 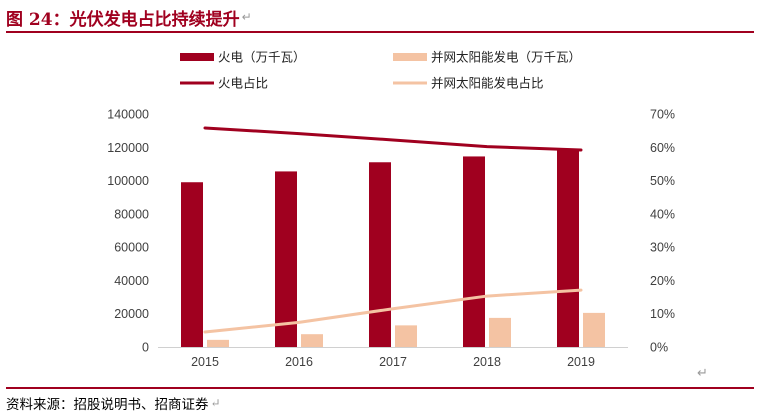 What do you see at coordinates (487, 83) in the screenshot?
I see `legend-label-3: 并网太阳能发电占比` at bounding box center [487, 83].